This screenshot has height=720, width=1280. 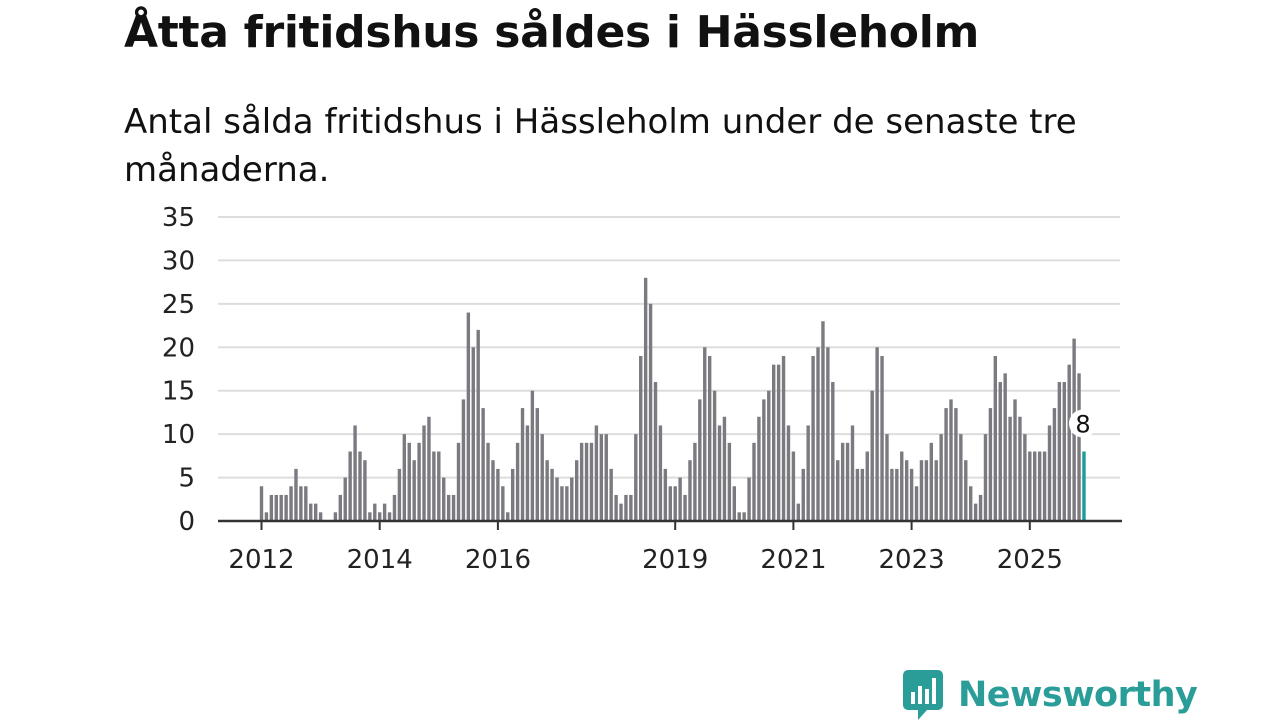 I want to click on bar-highlight, so click(x=1084, y=486).